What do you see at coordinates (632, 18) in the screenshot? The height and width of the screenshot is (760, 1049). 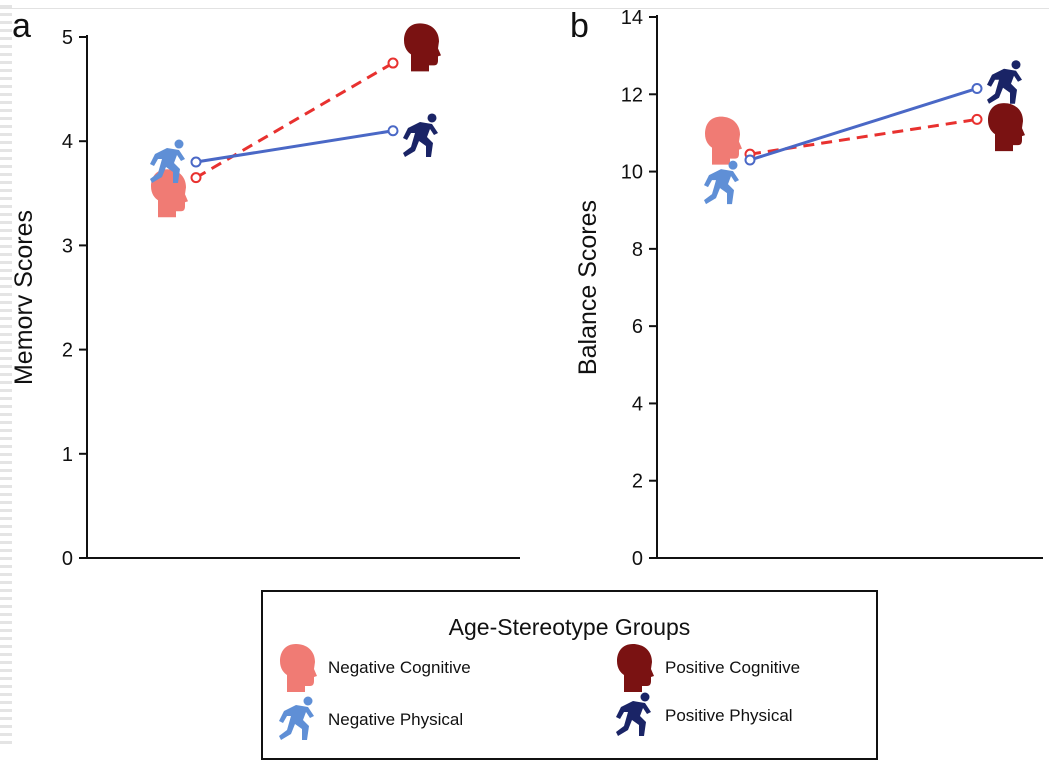 I see `panel-b-tick-label: 14` at bounding box center [632, 18].